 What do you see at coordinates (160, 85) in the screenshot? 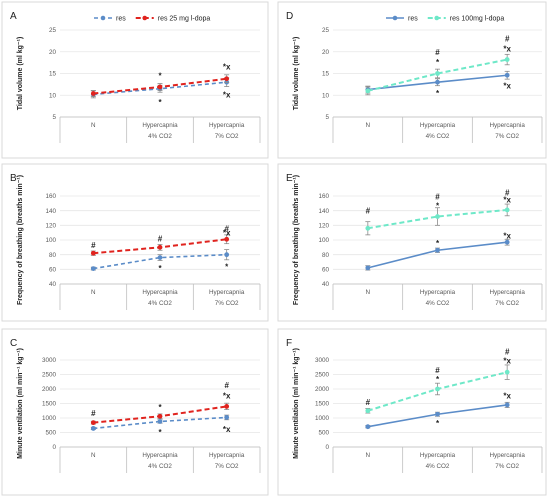
I see `series-res-25-mg-l-dopa` at bounding box center [160, 85].